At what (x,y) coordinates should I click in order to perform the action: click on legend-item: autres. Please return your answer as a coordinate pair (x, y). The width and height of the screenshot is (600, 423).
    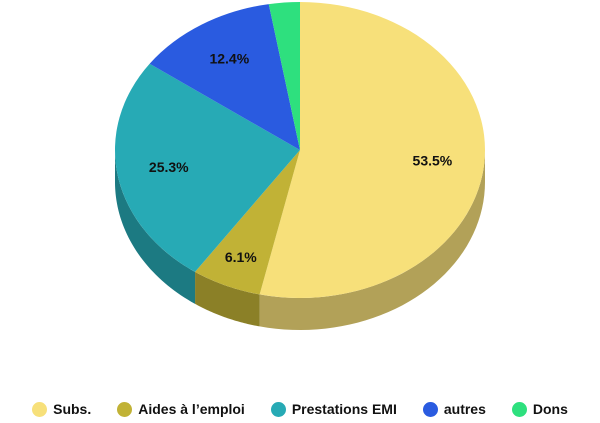
    Looking at the image, I should click on (454, 409).